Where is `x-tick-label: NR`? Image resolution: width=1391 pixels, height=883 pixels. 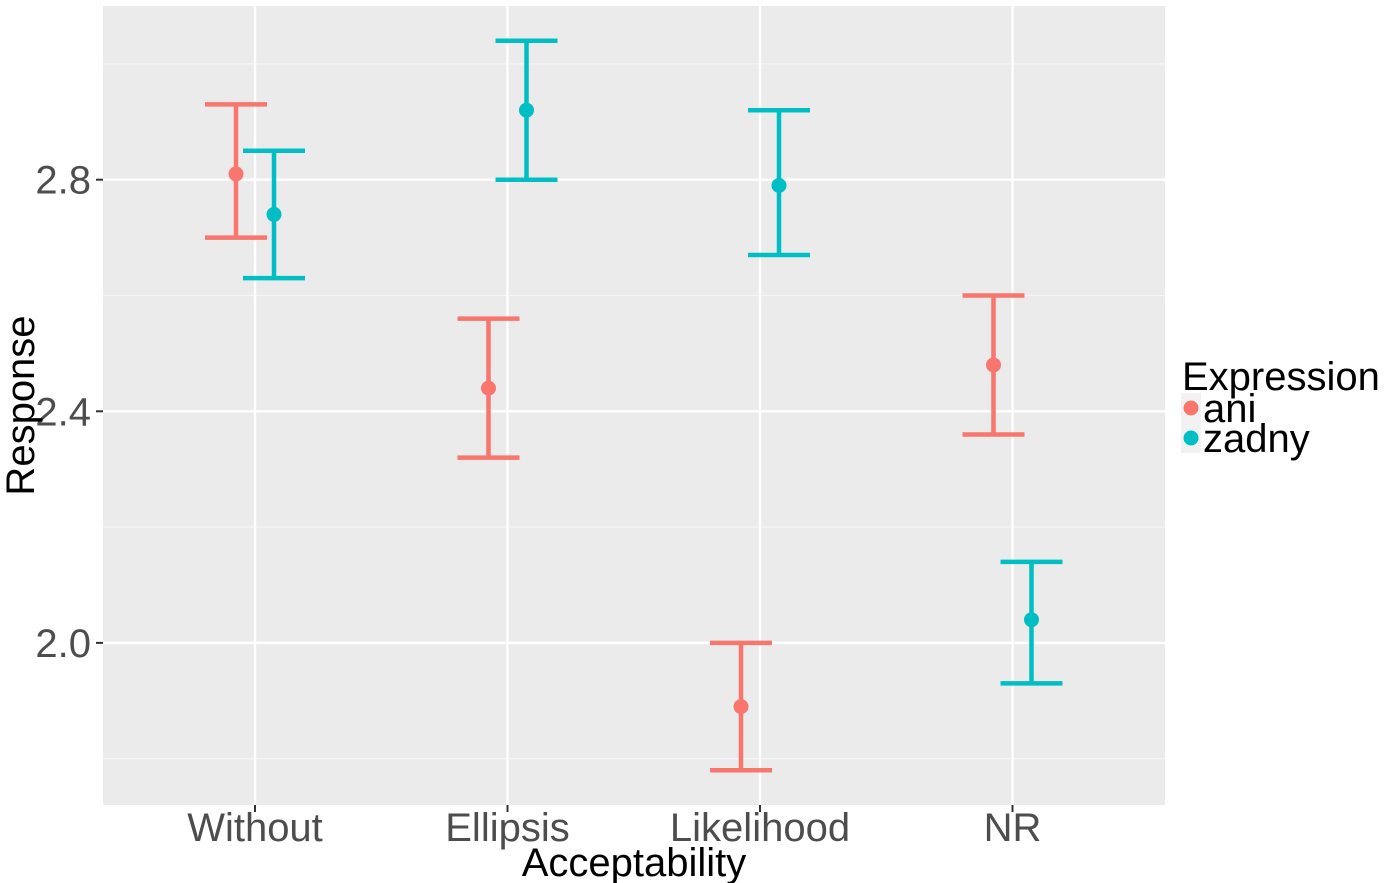
x-tick-label: NR is located at coordinates (1013, 828).